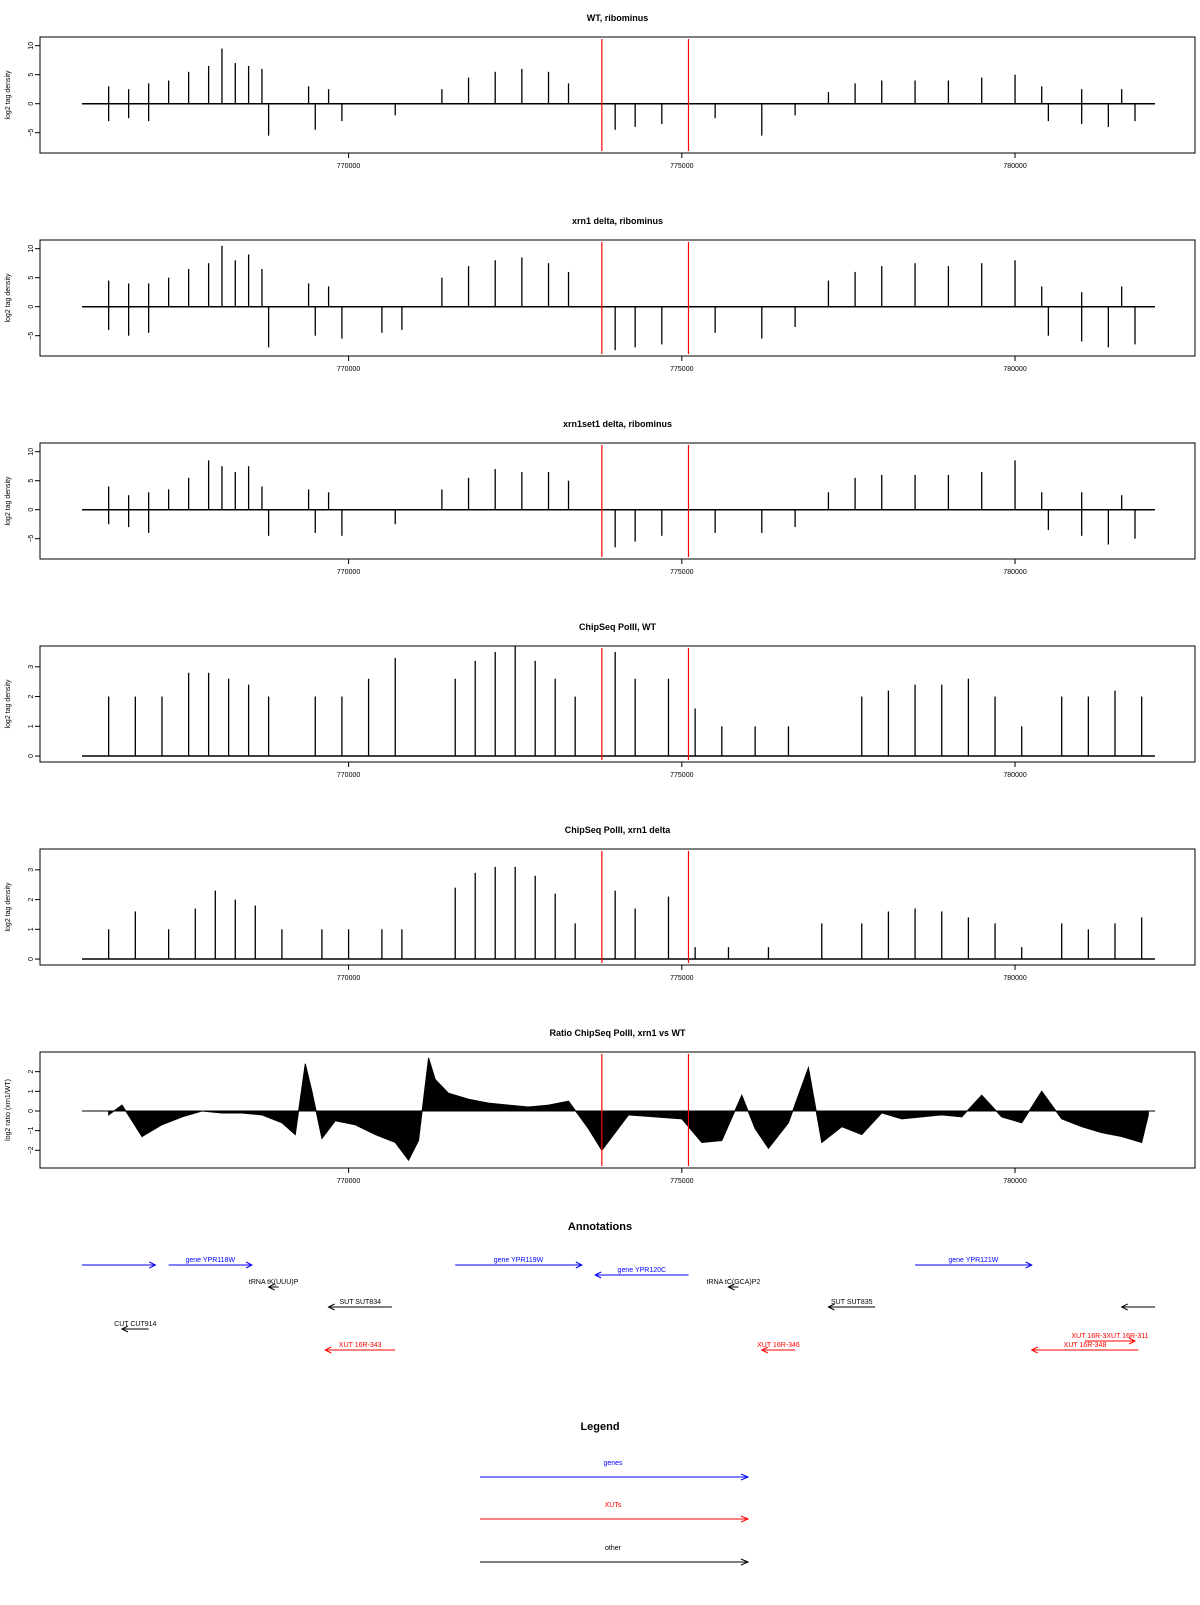 The height and width of the screenshot is (1605, 1200). I want to click on panel-title: xrn1 delta, ribominus, so click(617, 221).